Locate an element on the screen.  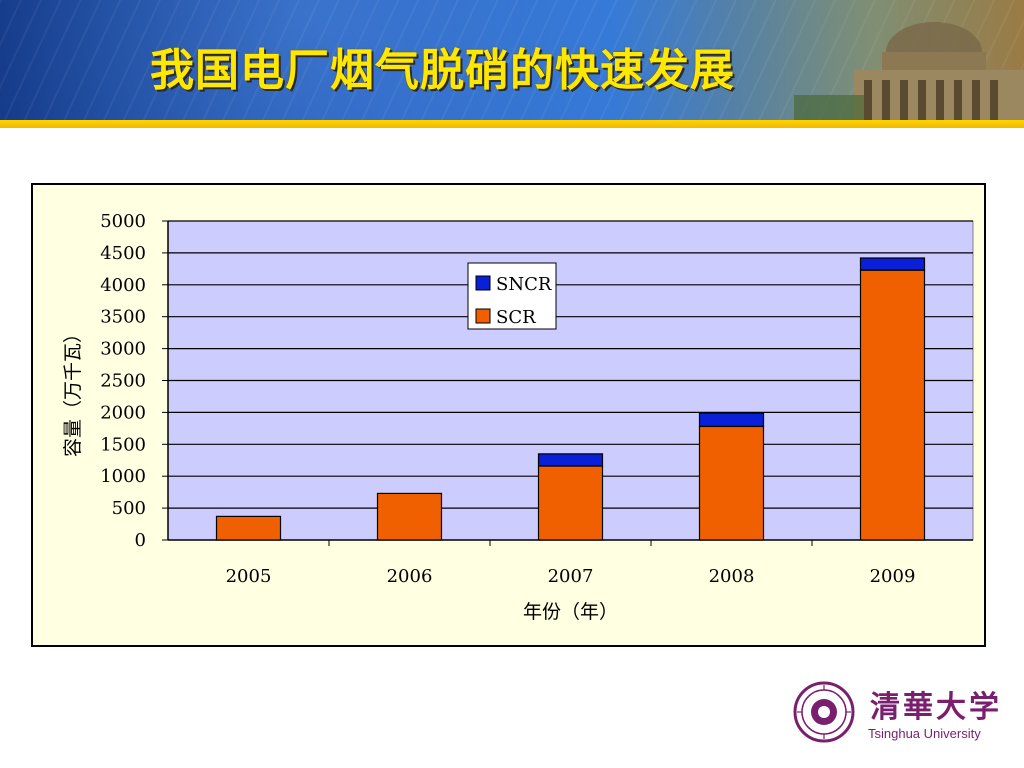
bar-scr-2005 is located at coordinates (248, 528).